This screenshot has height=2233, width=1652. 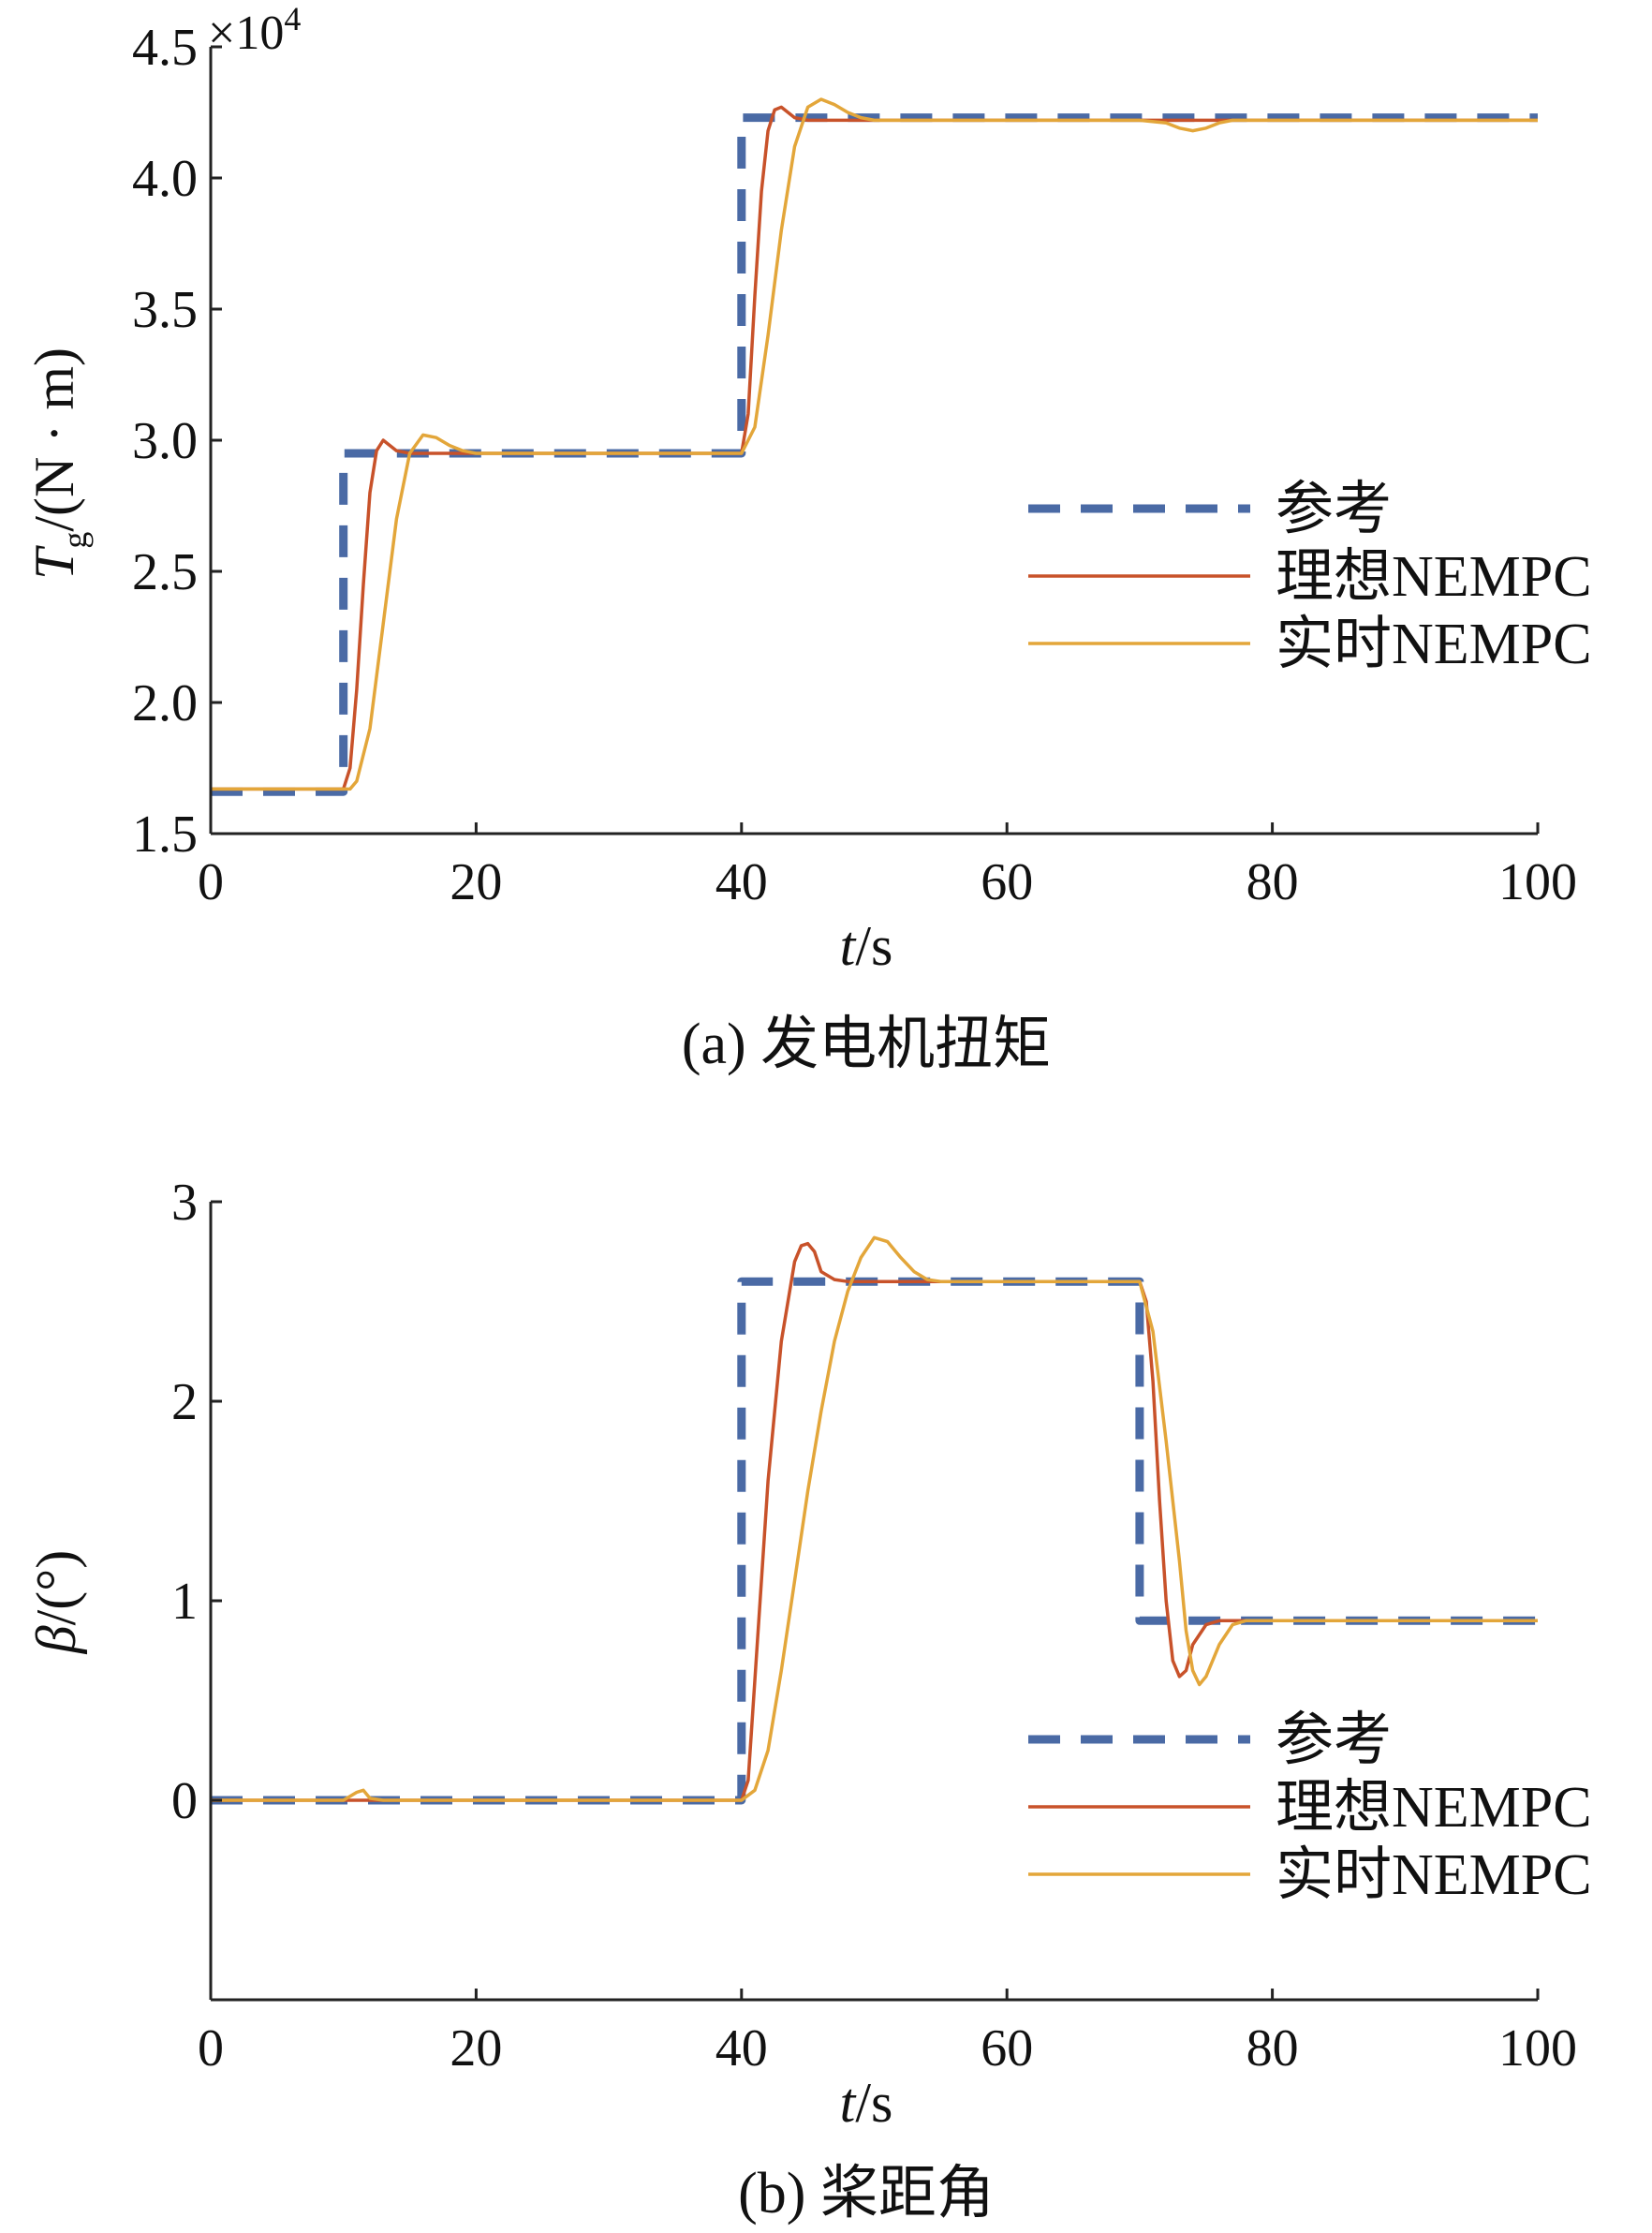 I want to click on panel-a-caption: (a) 发电机扭矩, so click(x=867, y=1044).